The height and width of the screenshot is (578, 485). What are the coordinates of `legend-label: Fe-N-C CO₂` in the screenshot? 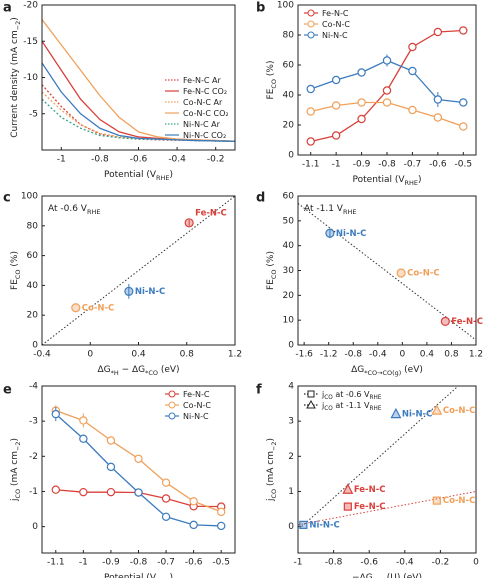 It's located at (205, 91).